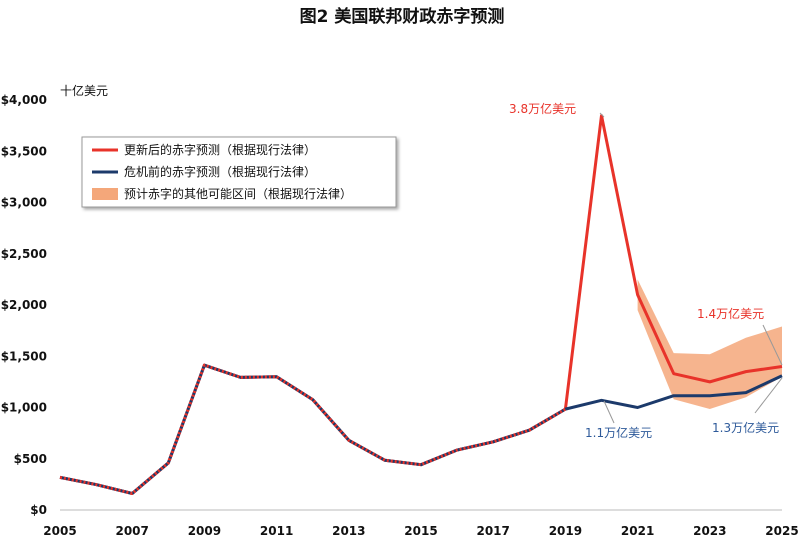  I want to click on uncertainty-band, so click(709, 344).